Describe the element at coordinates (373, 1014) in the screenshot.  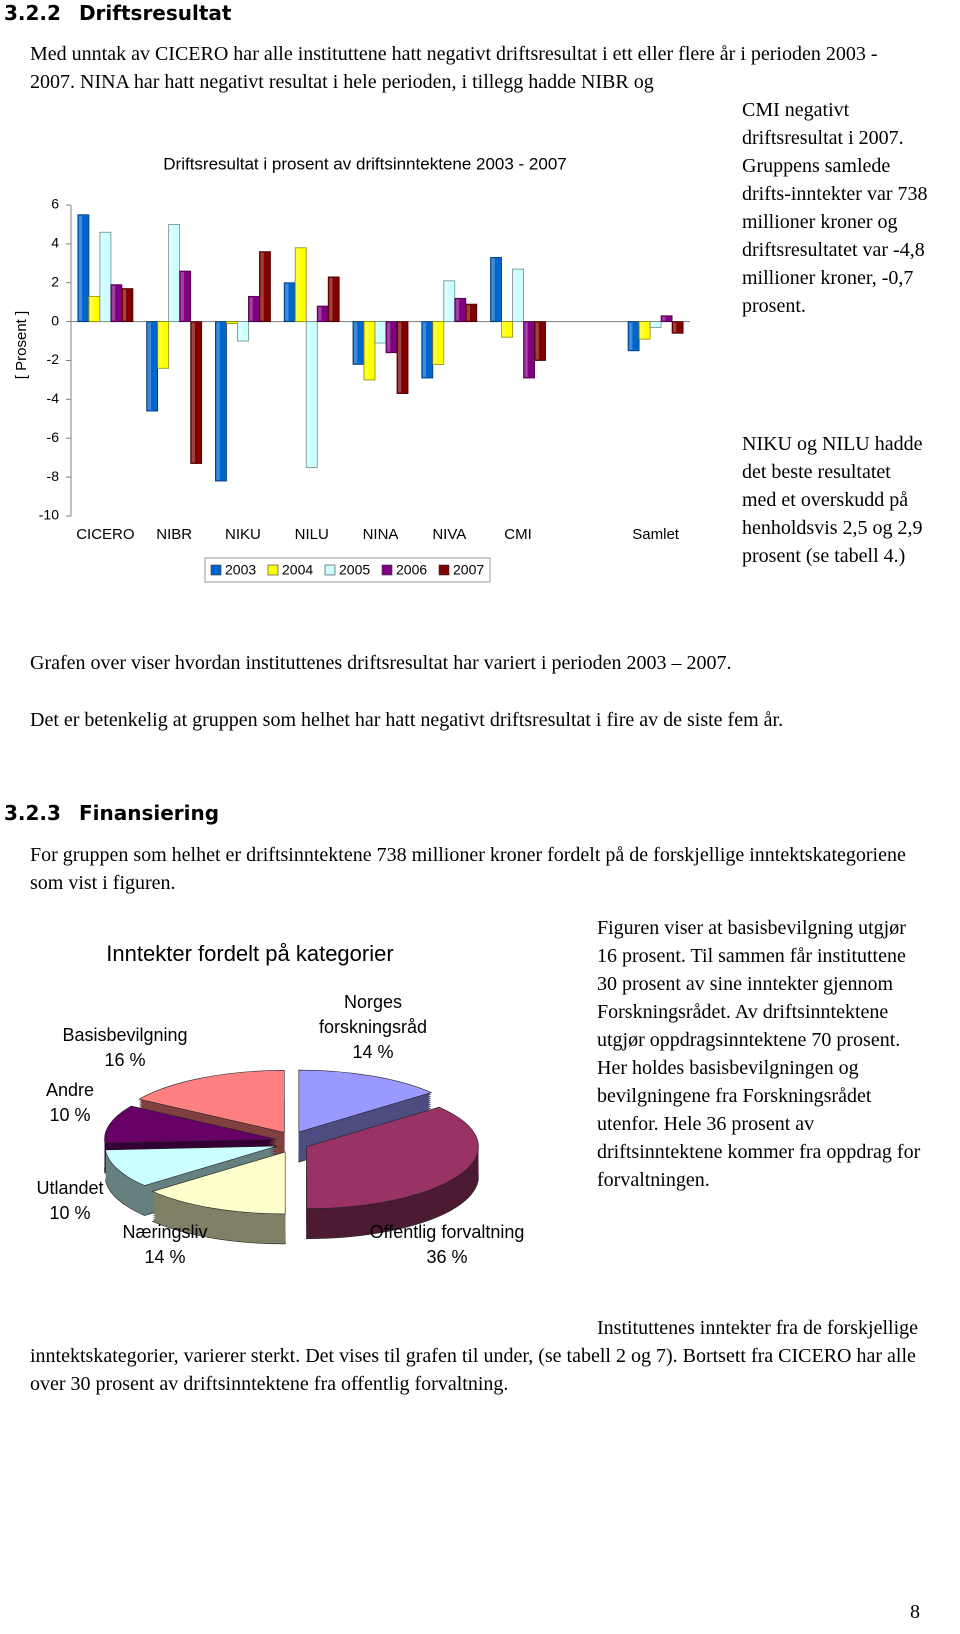
I see `pie-label-name: Norges forskningsråd` at that location.